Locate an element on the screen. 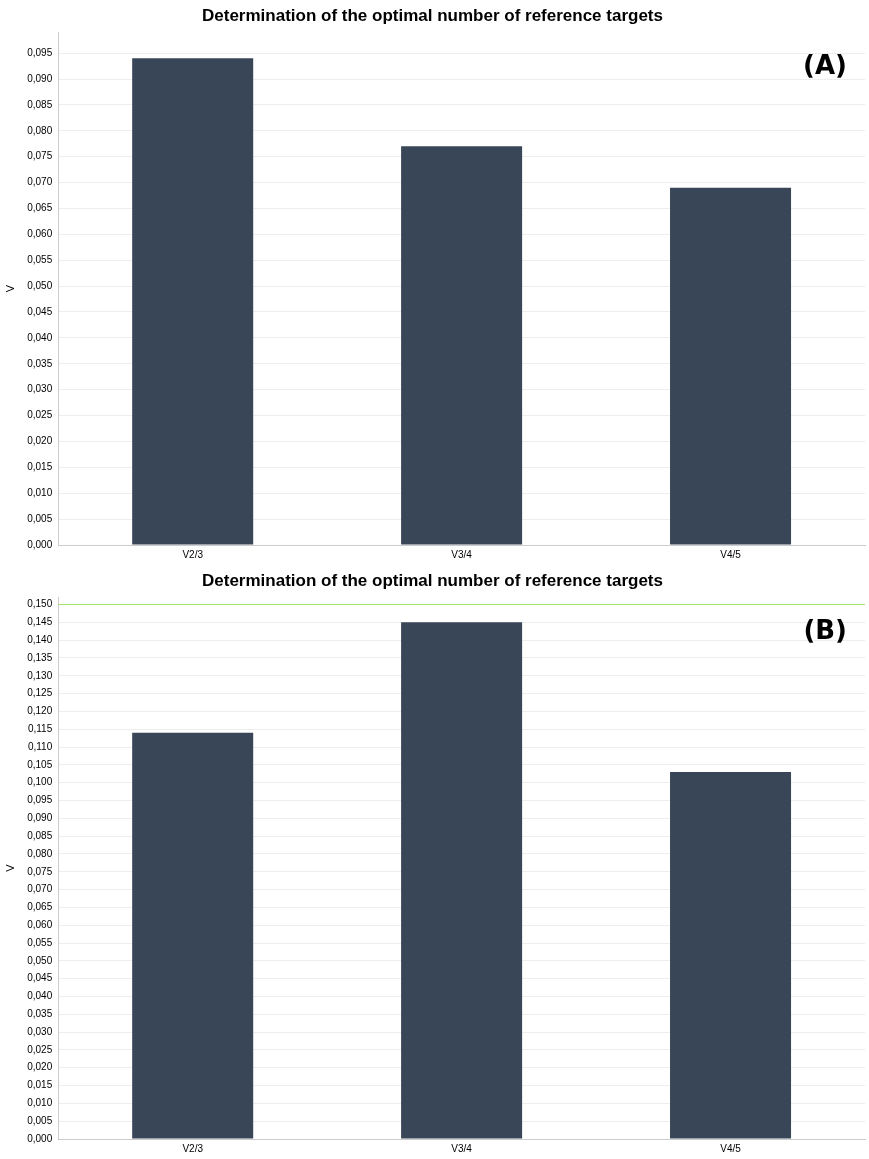  y-tick-label: 0,150 is located at coordinates (40, 604).